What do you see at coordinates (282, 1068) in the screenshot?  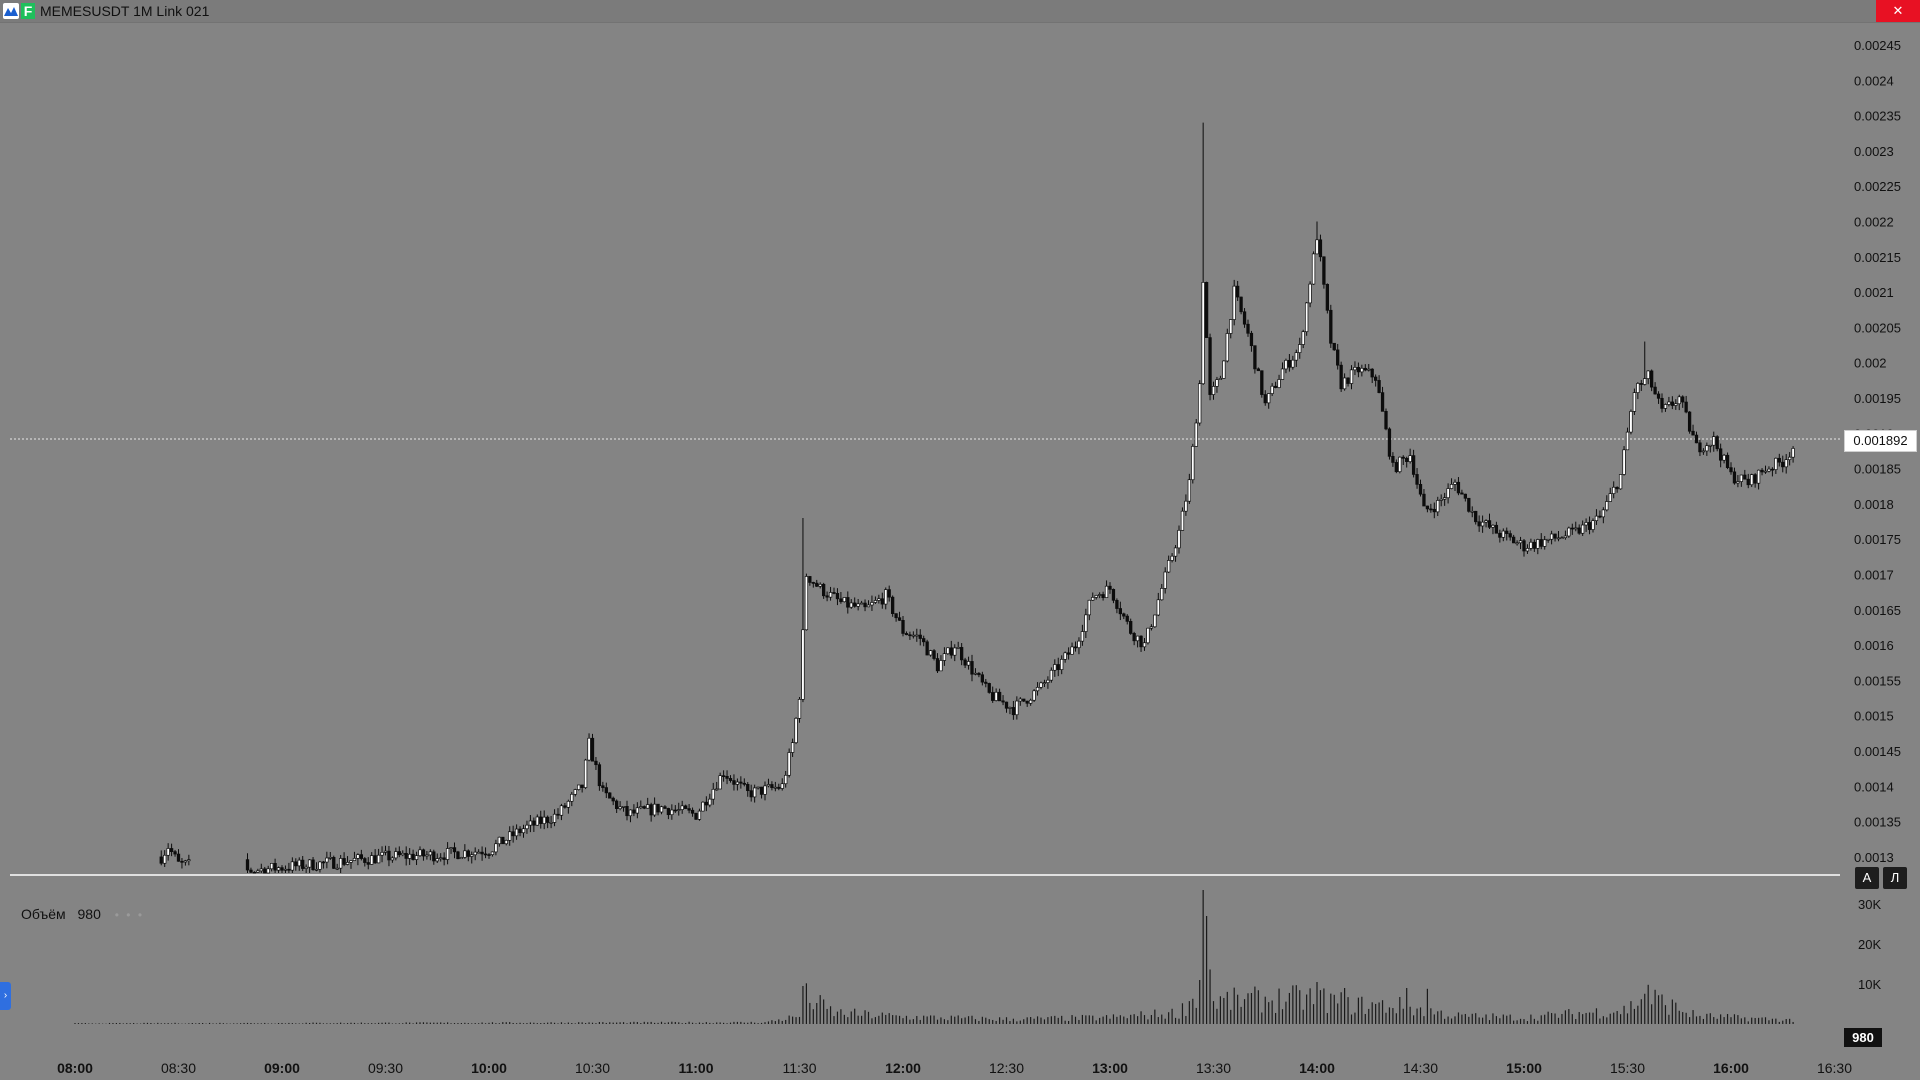 I see `time-axis-label: 09:00` at bounding box center [282, 1068].